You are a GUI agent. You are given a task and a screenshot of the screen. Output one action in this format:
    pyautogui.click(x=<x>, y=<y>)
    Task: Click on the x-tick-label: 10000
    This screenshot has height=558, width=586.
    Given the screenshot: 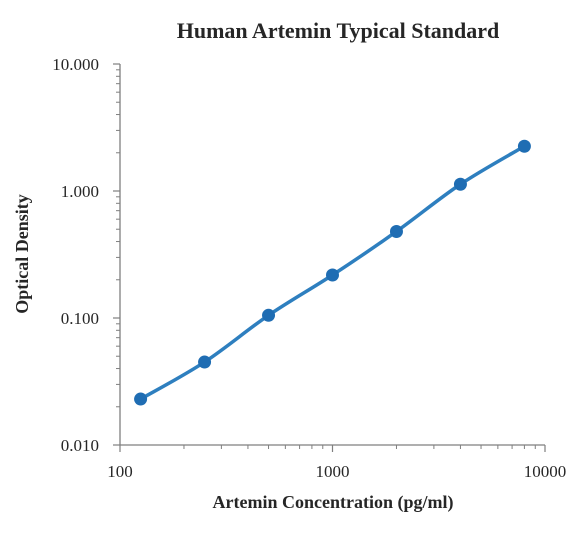 What is the action you would take?
    pyautogui.click(x=545, y=471)
    